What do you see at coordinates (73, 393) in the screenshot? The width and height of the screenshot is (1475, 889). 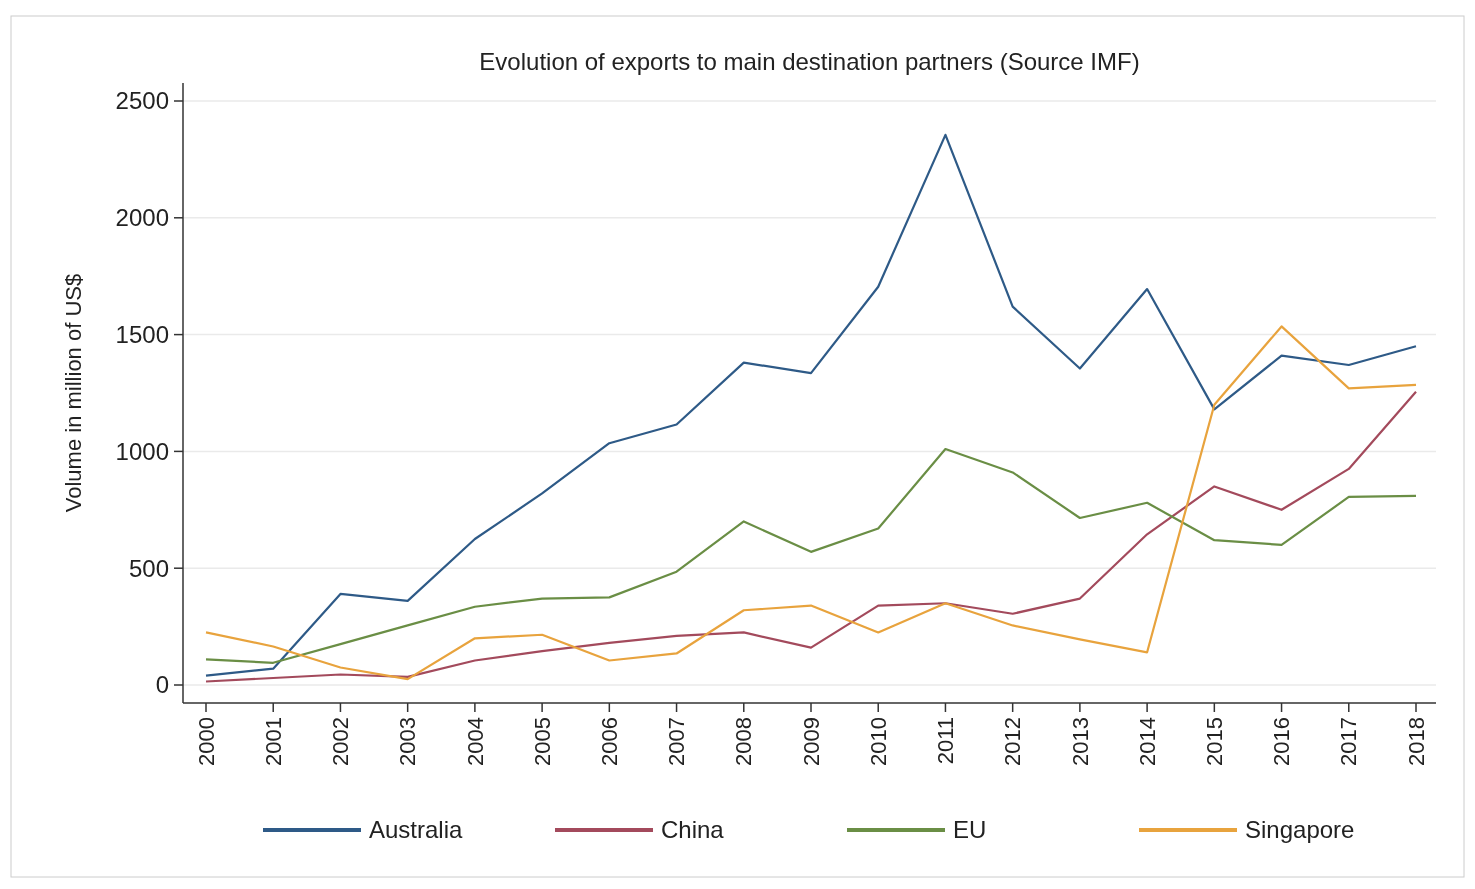 I see `y-axis-title: Volume in million of US$` at bounding box center [73, 393].